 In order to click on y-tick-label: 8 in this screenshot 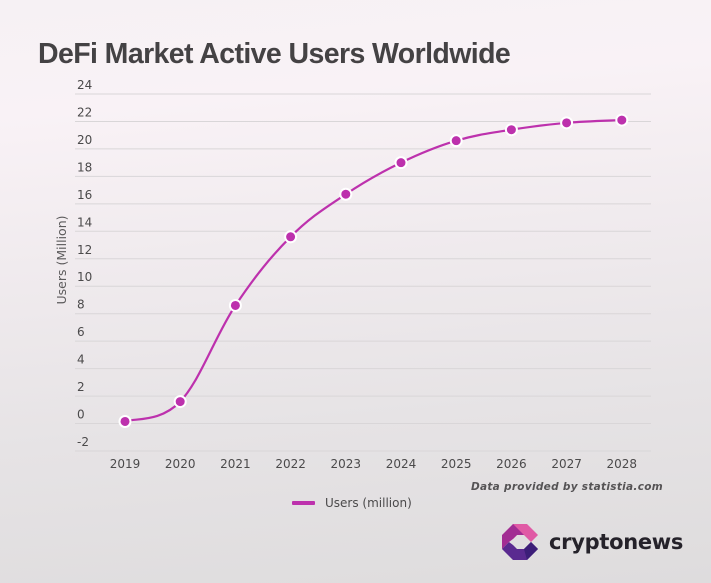, I will do `click(81, 305)`.